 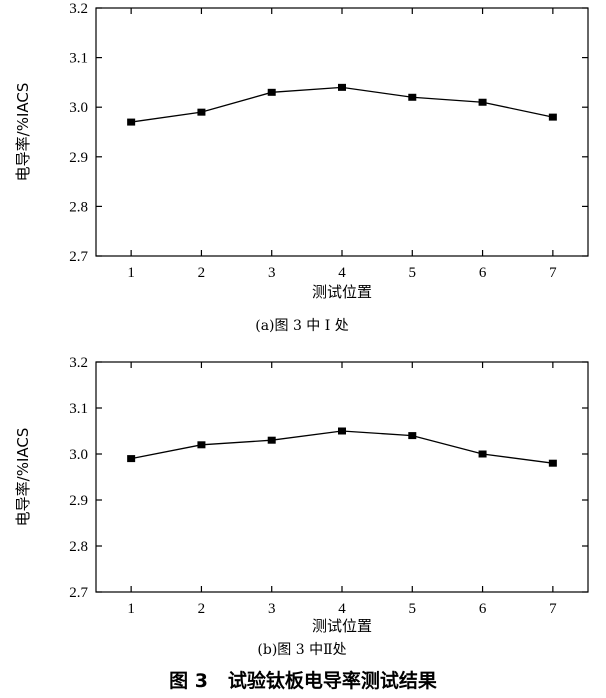 What do you see at coordinates (302, 326) in the screenshot?
I see `panel-caption: (a)图 3 中 I 处` at bounding box center [302, 326].